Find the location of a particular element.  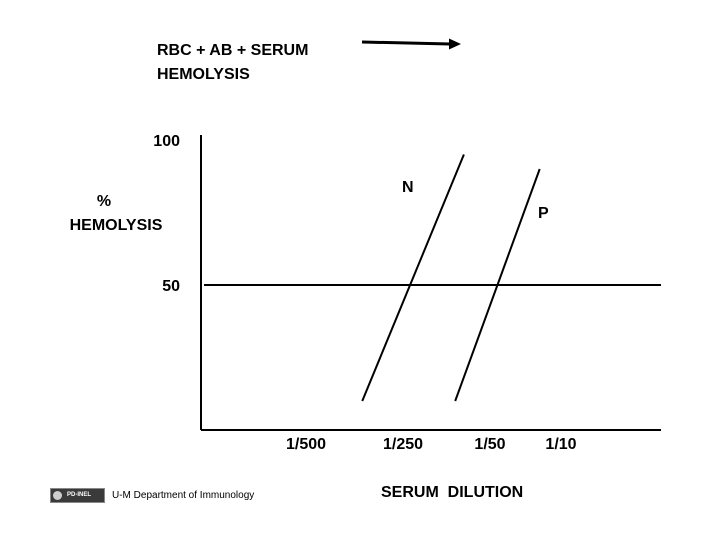

series-label-p: P is located at coordinates (543, 213).